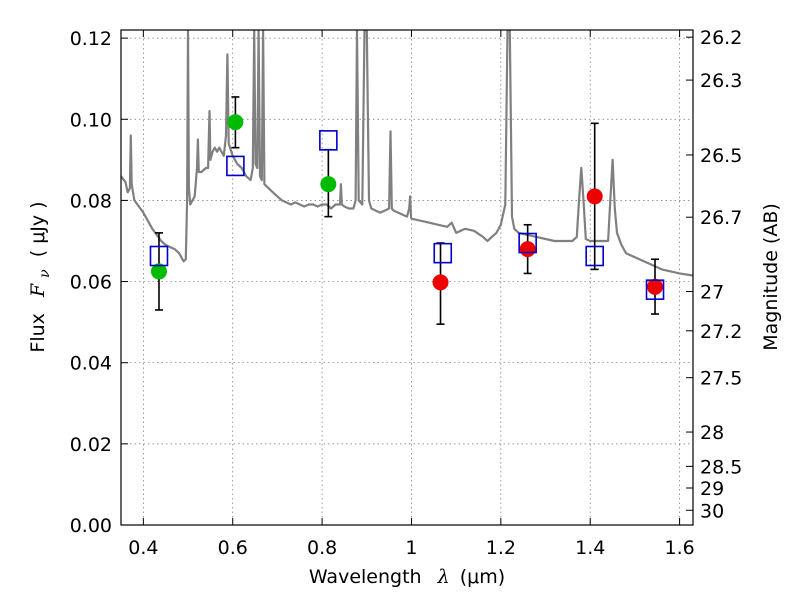 The width and height of the screenshot is (800, 600). I want to click on y2-tick-label: 26.2, so click(721, 38).